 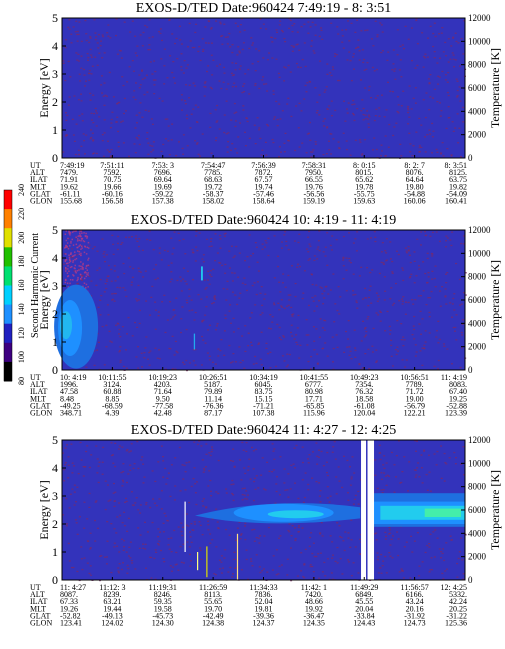 What do you see at coordinates (314, 193) in the screenshot?
I see `ephemeris-value: -56.56` at bounding box center [314, 193].